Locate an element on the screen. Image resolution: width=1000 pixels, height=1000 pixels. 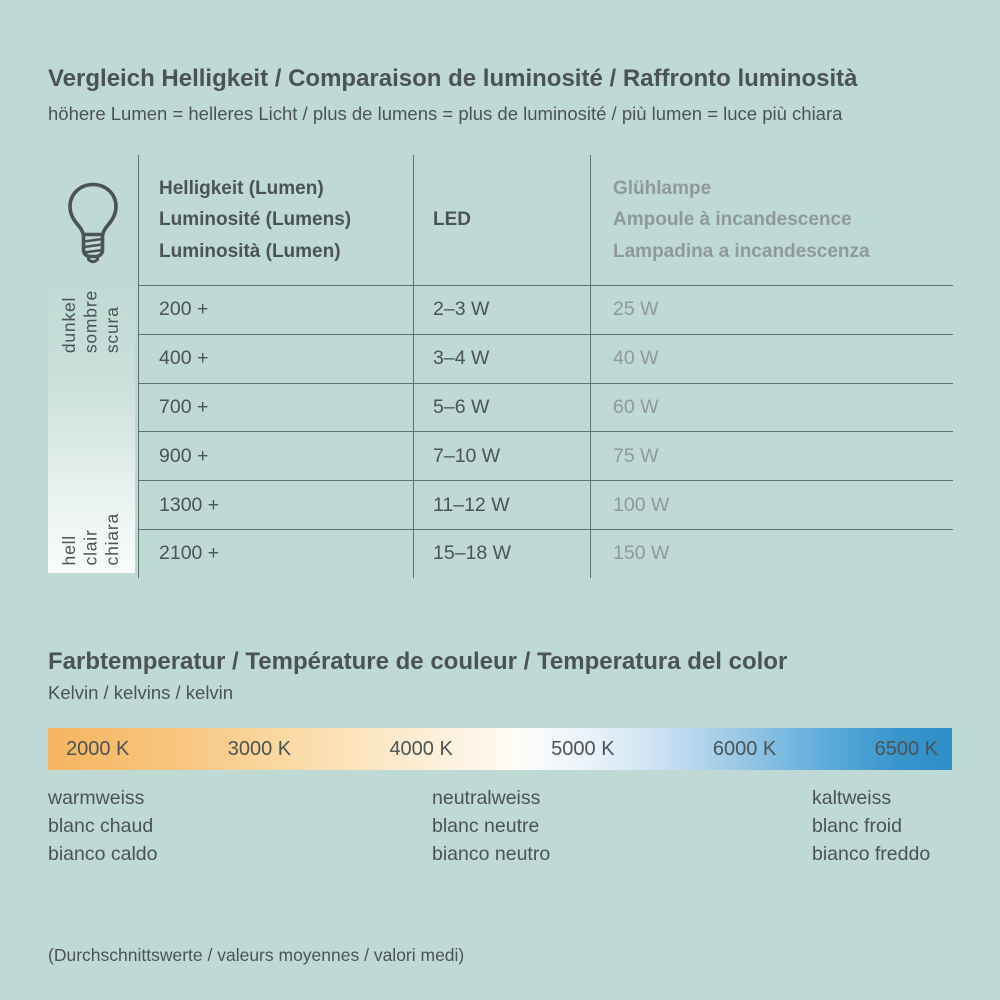
incandescent-watt-value: 60 W is located at coordinates (771, 407).